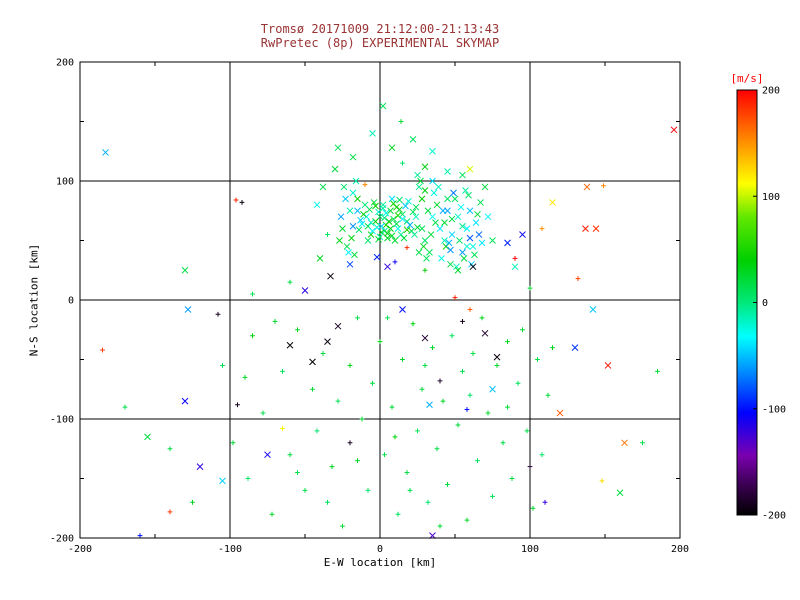 This screenshot has height=600, width=800. I want to click on x-tick-label: 0, so click(380, 549).